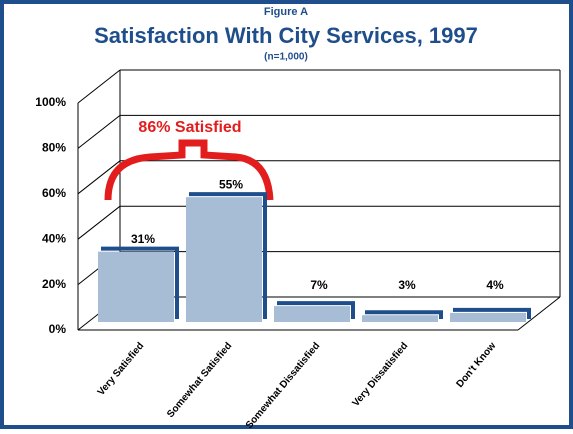  Describe the element at coordinates (54, 193) in the screenshot. I see `y-tick-label: 60%` at that location.